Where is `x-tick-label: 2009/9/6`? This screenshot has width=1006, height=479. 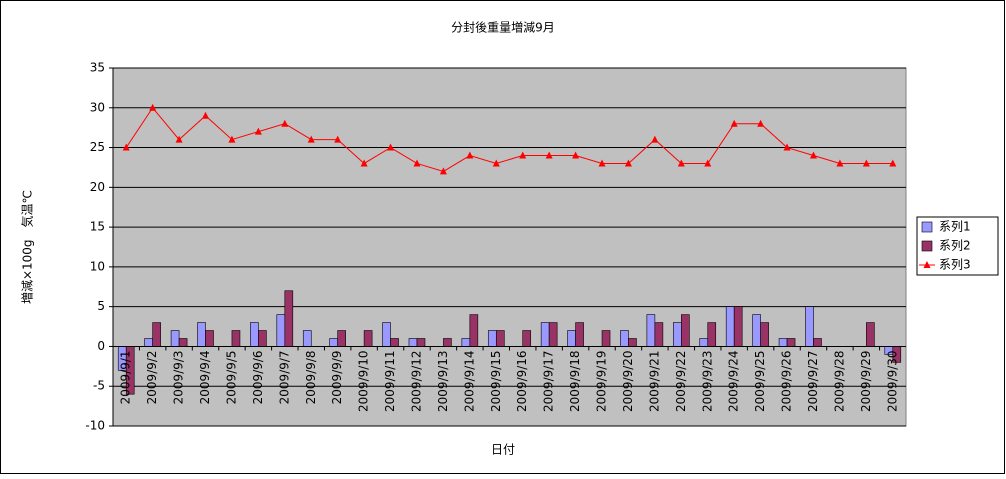
x-tick-label: 2009/9/6 is located at coordinates (258, 377).